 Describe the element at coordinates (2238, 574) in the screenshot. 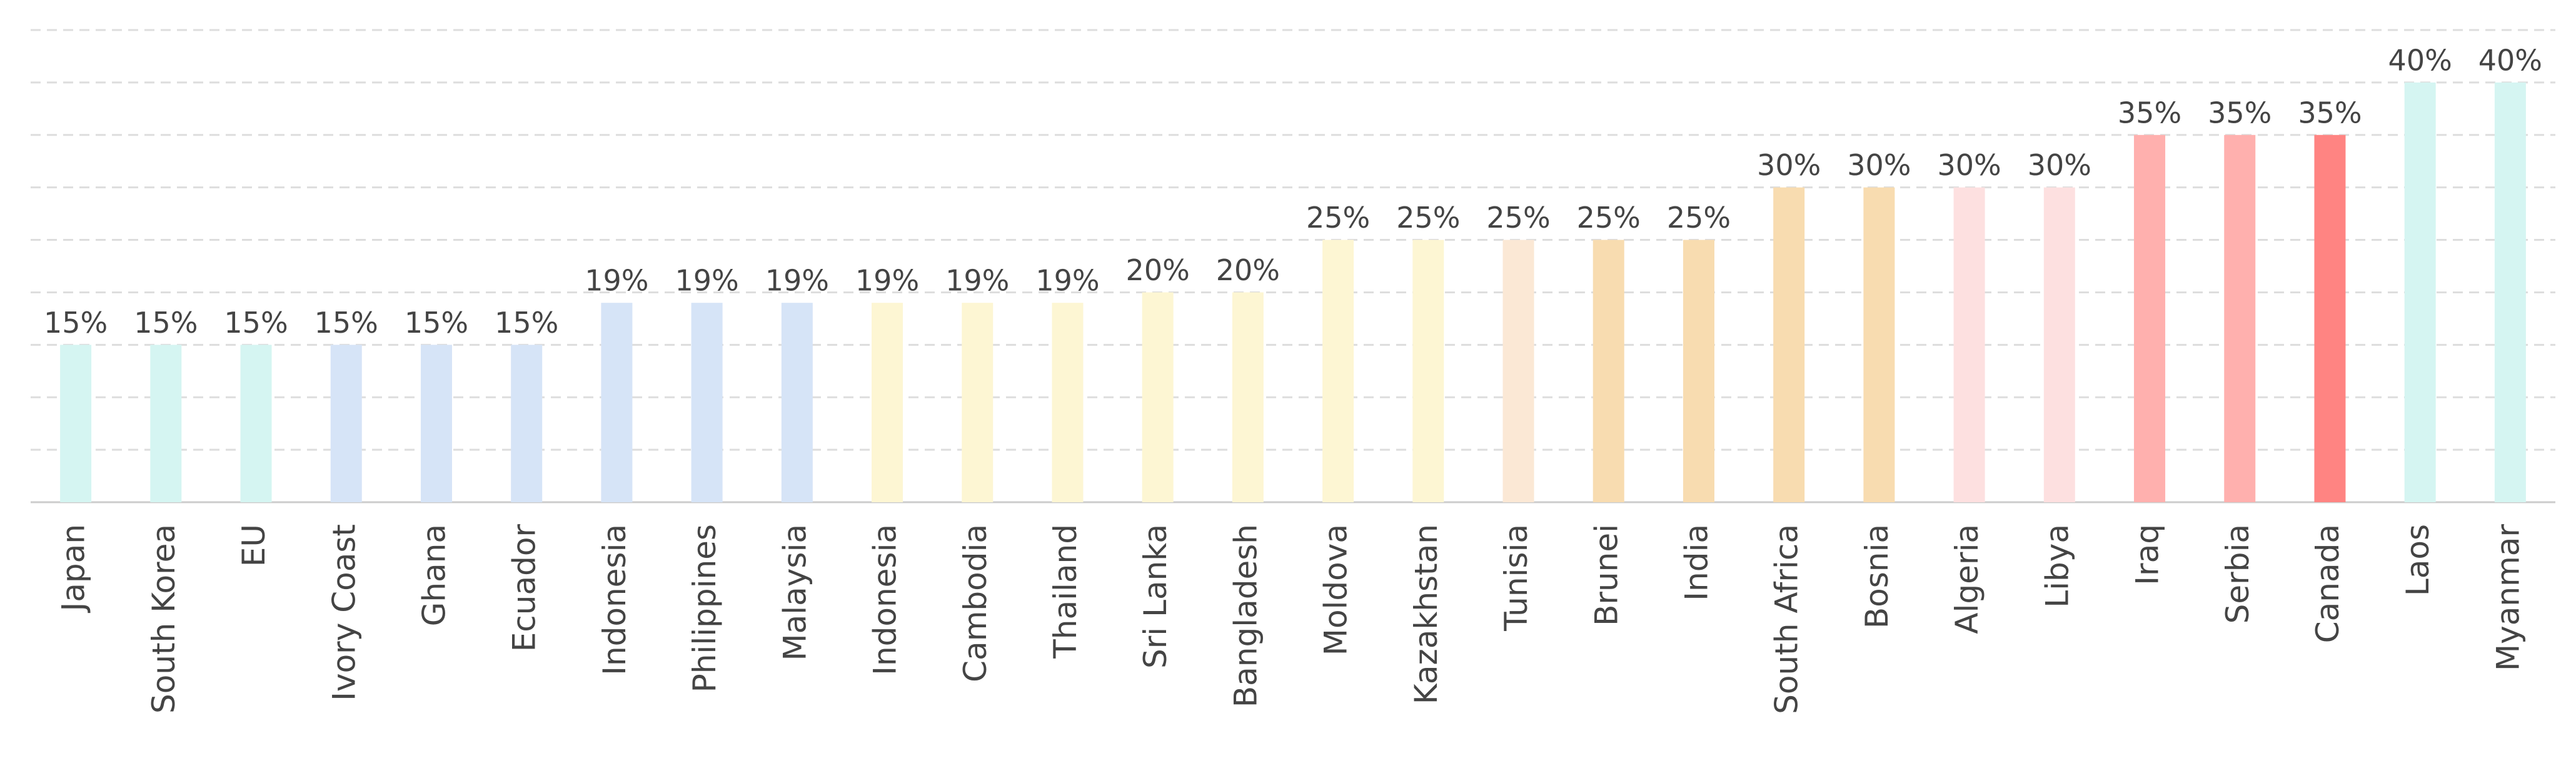

I see `x-tick-label: Serbia` at that location.